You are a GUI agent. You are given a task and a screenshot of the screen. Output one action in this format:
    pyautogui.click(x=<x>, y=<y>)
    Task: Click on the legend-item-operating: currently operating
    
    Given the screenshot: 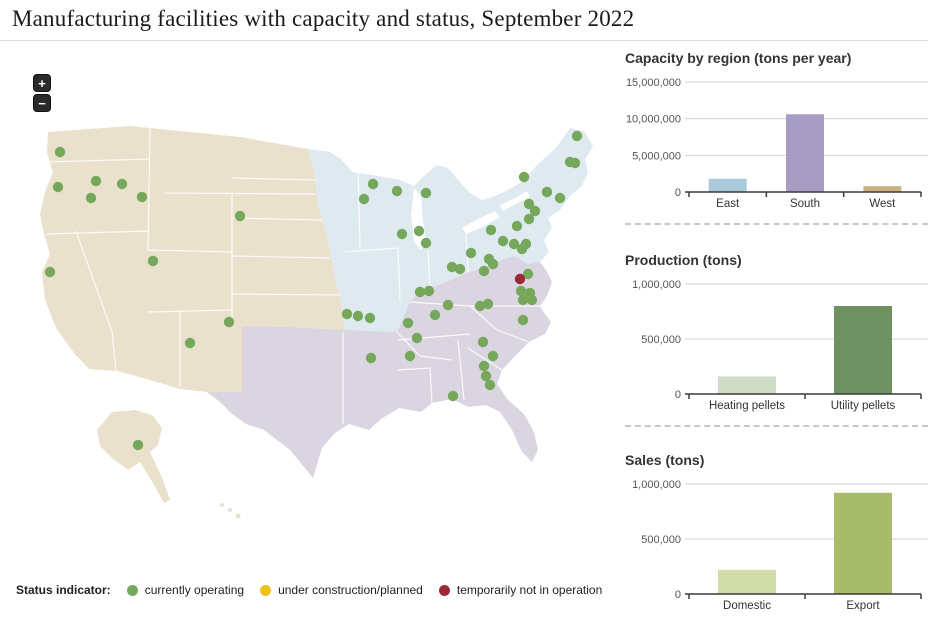 What is the action you would take?
    pyautogui.click(x=185, y=590)
    